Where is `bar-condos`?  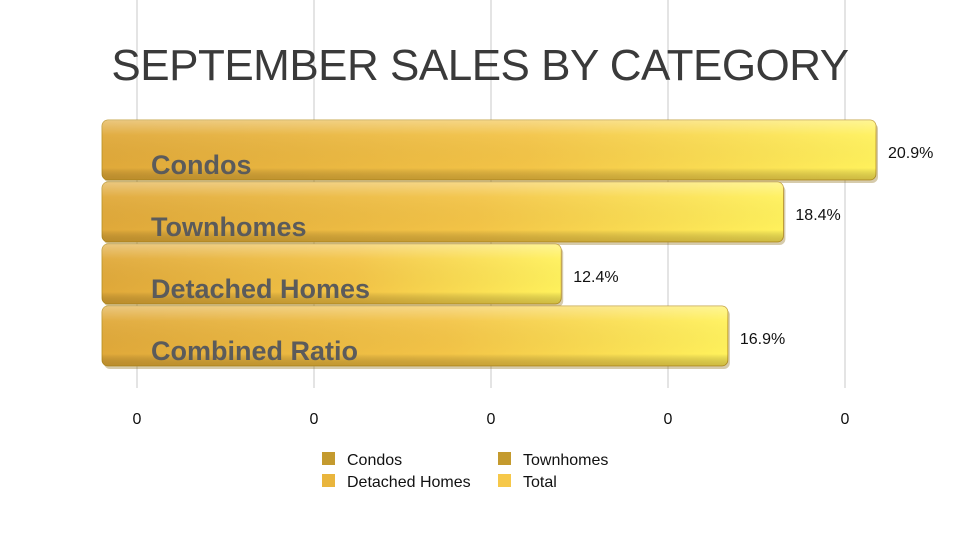 bar-condos is located at coordinates (489, 151).